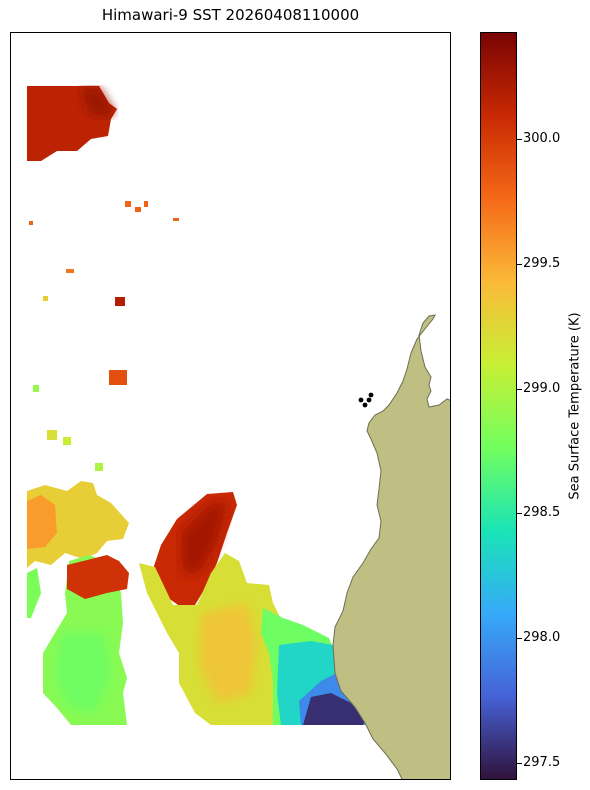 The height and width of the screenshot is (790, 590). I want to click on sst-patch-west, so click(78, 524).